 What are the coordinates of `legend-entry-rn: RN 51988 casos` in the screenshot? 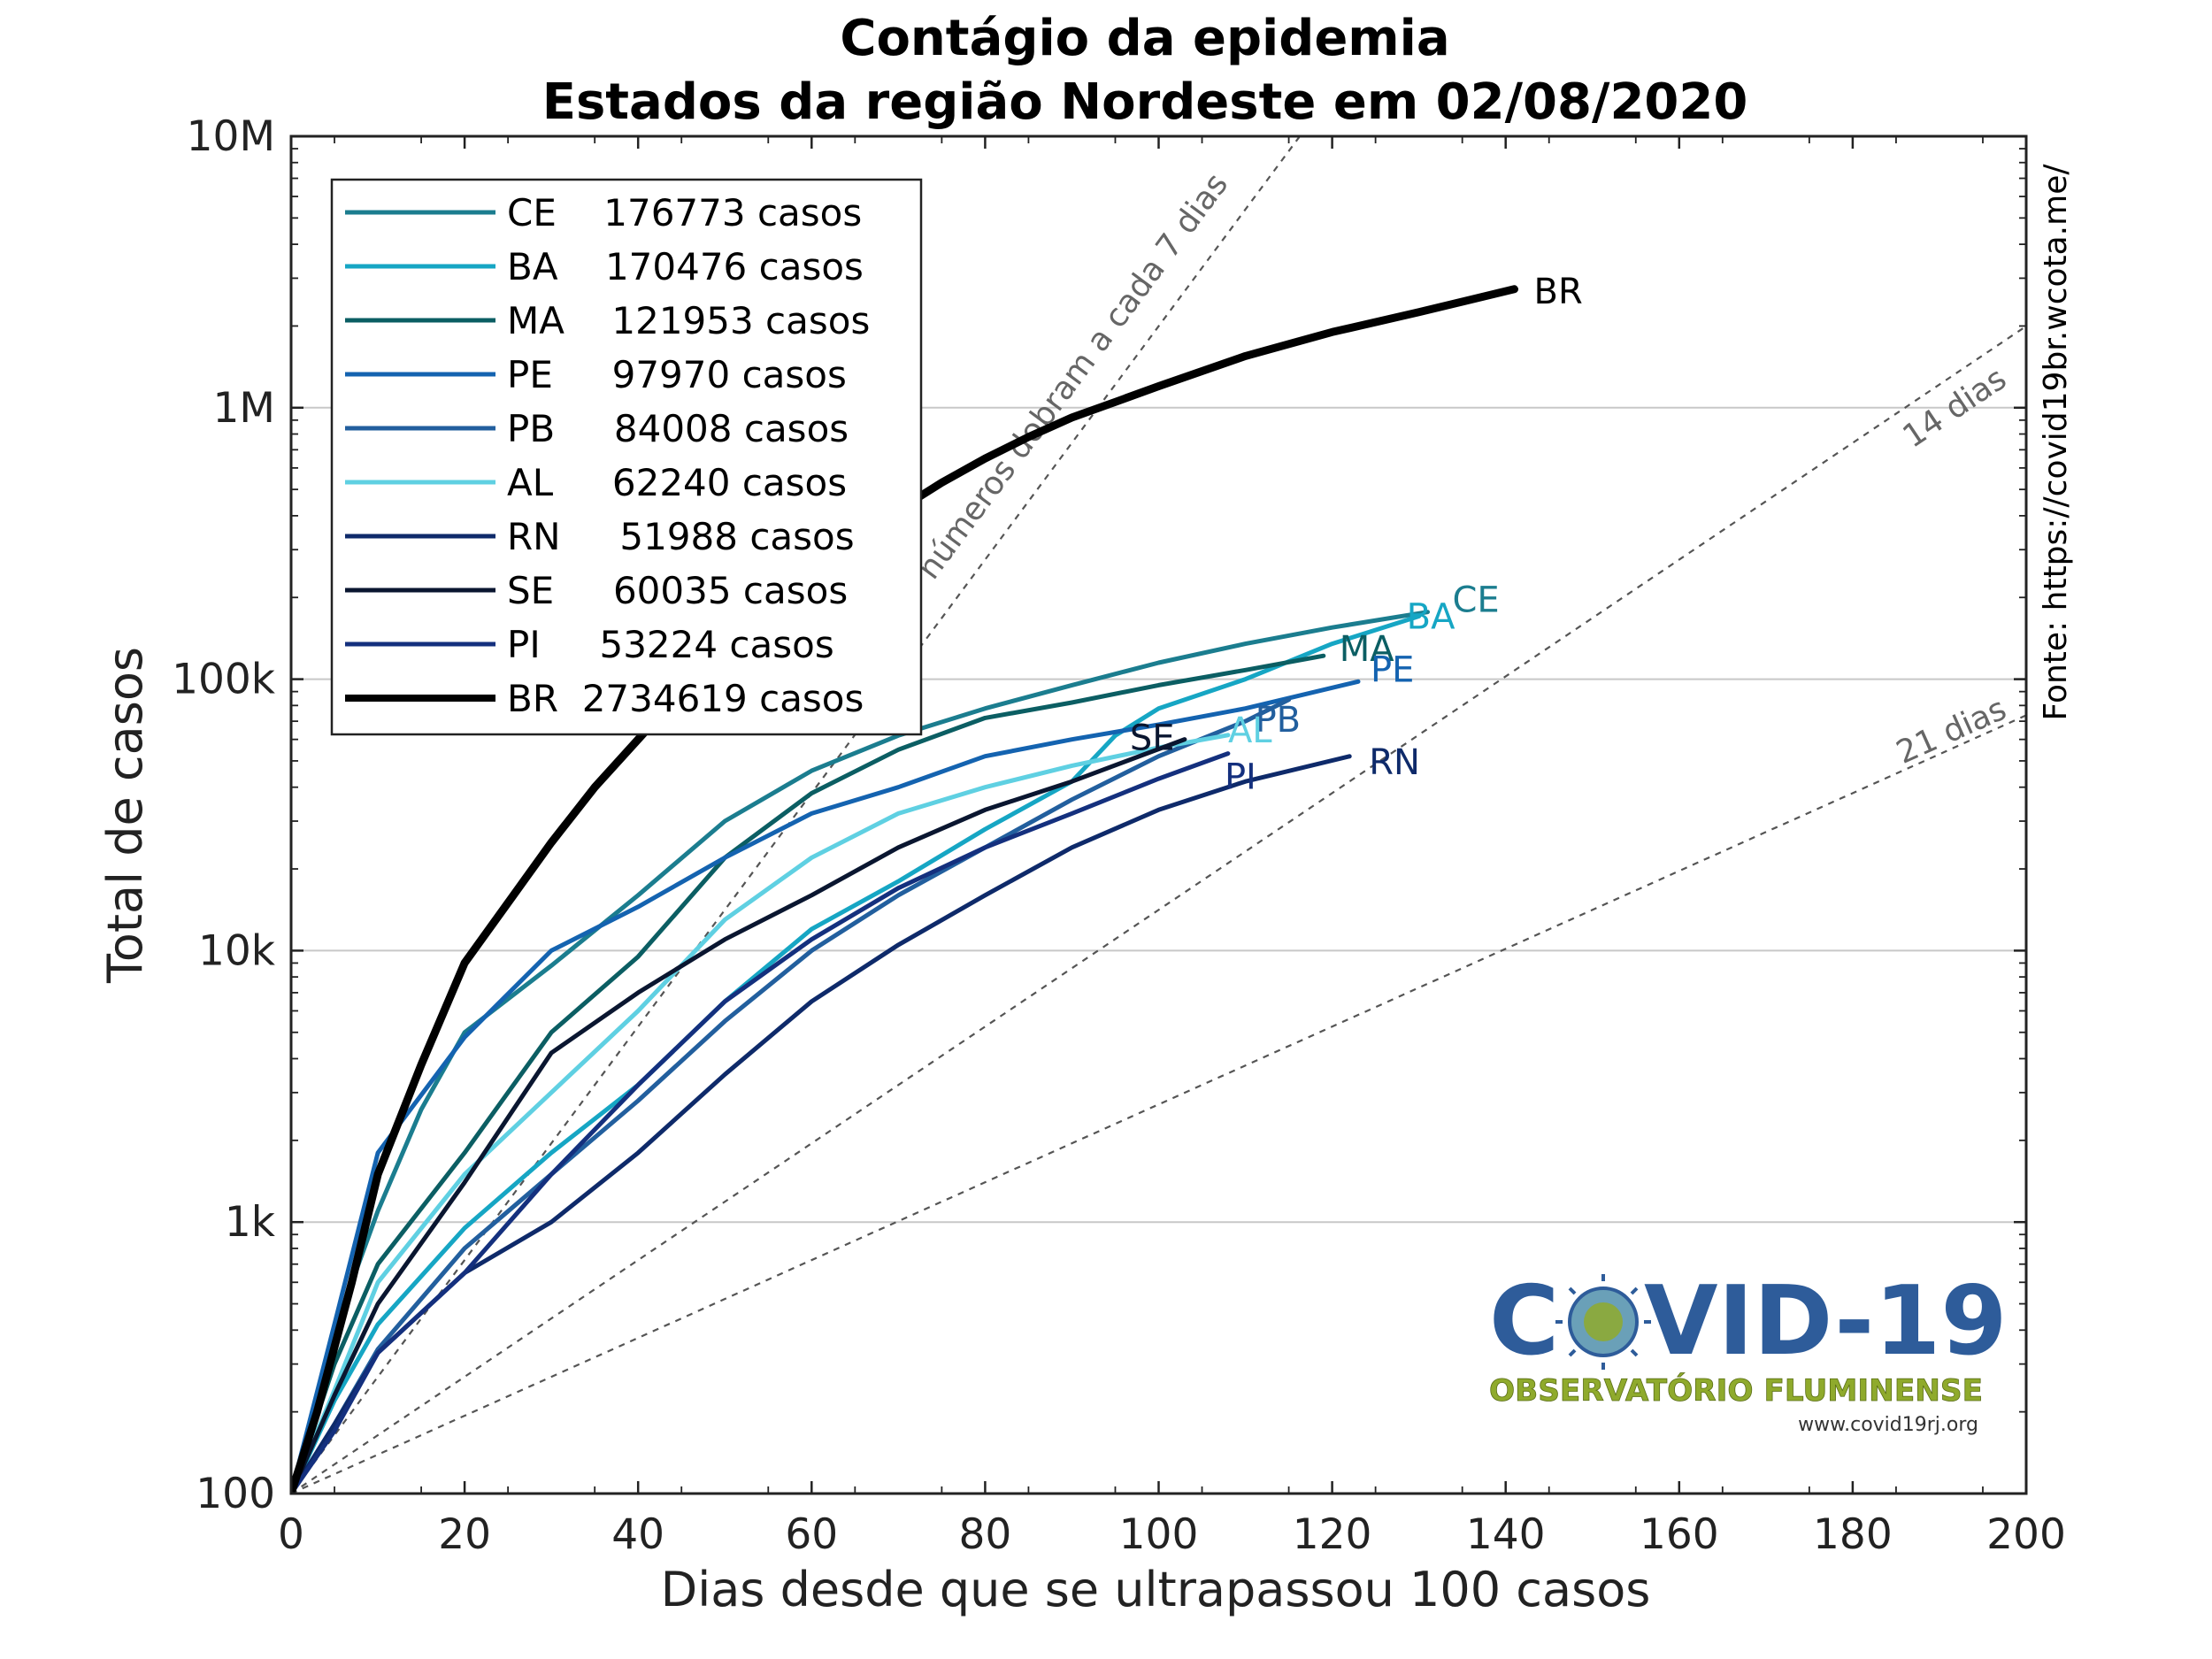 It's located at (681, 536).